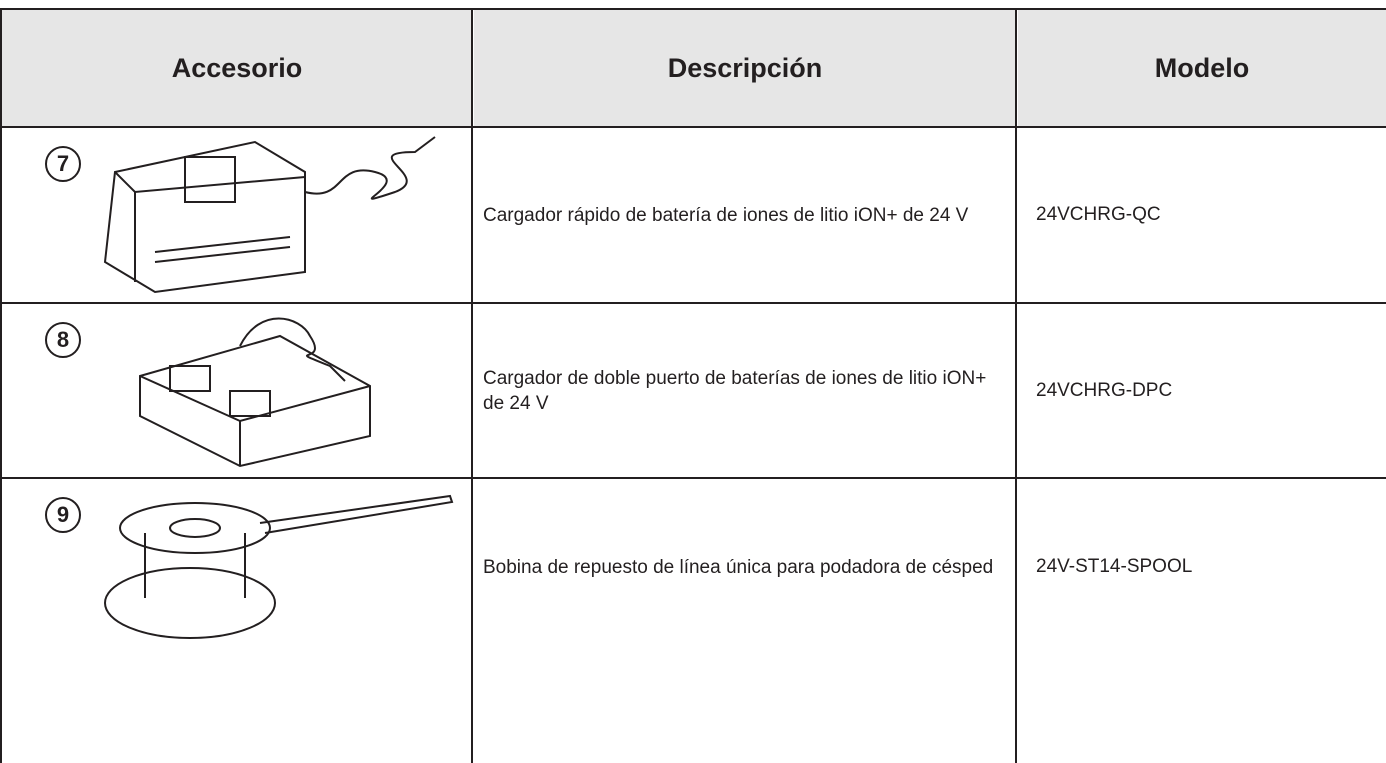  What do you see at coordinates (693, 9) in the screenshot?
I see `table-border` at bounding box center [693, 9].